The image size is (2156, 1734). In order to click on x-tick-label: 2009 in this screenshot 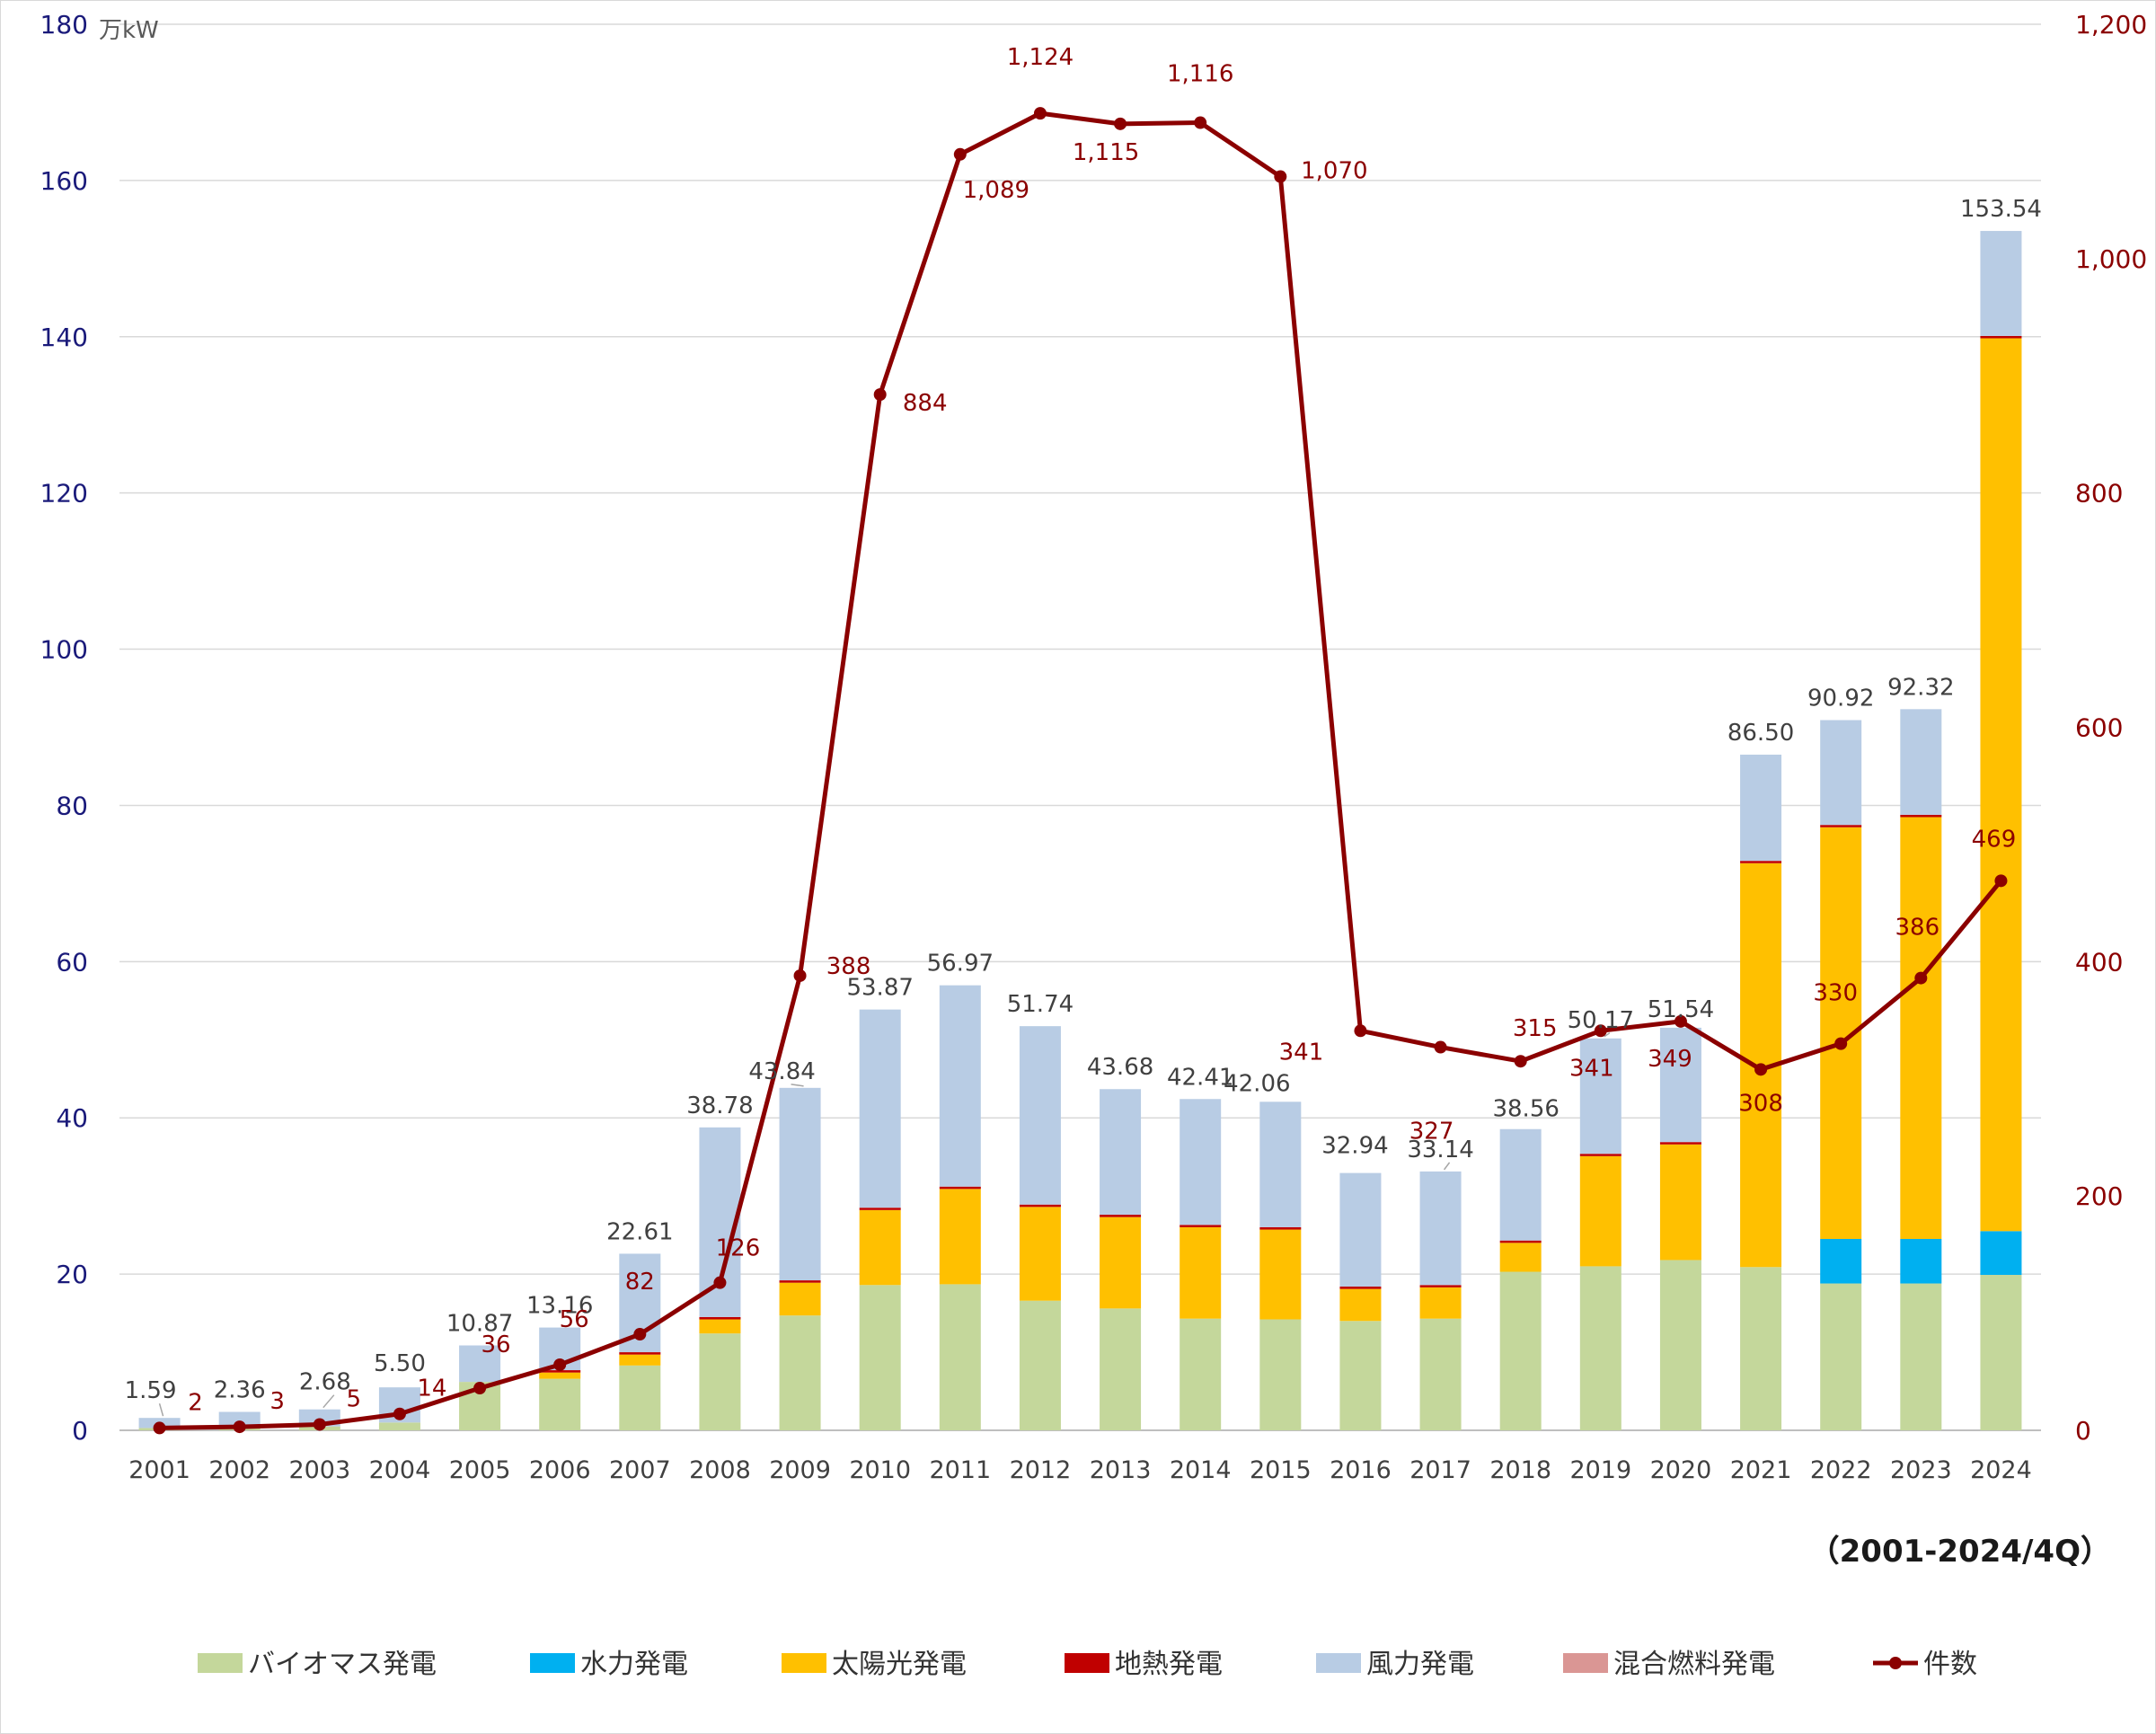, I will do `click(800, 1470)`.